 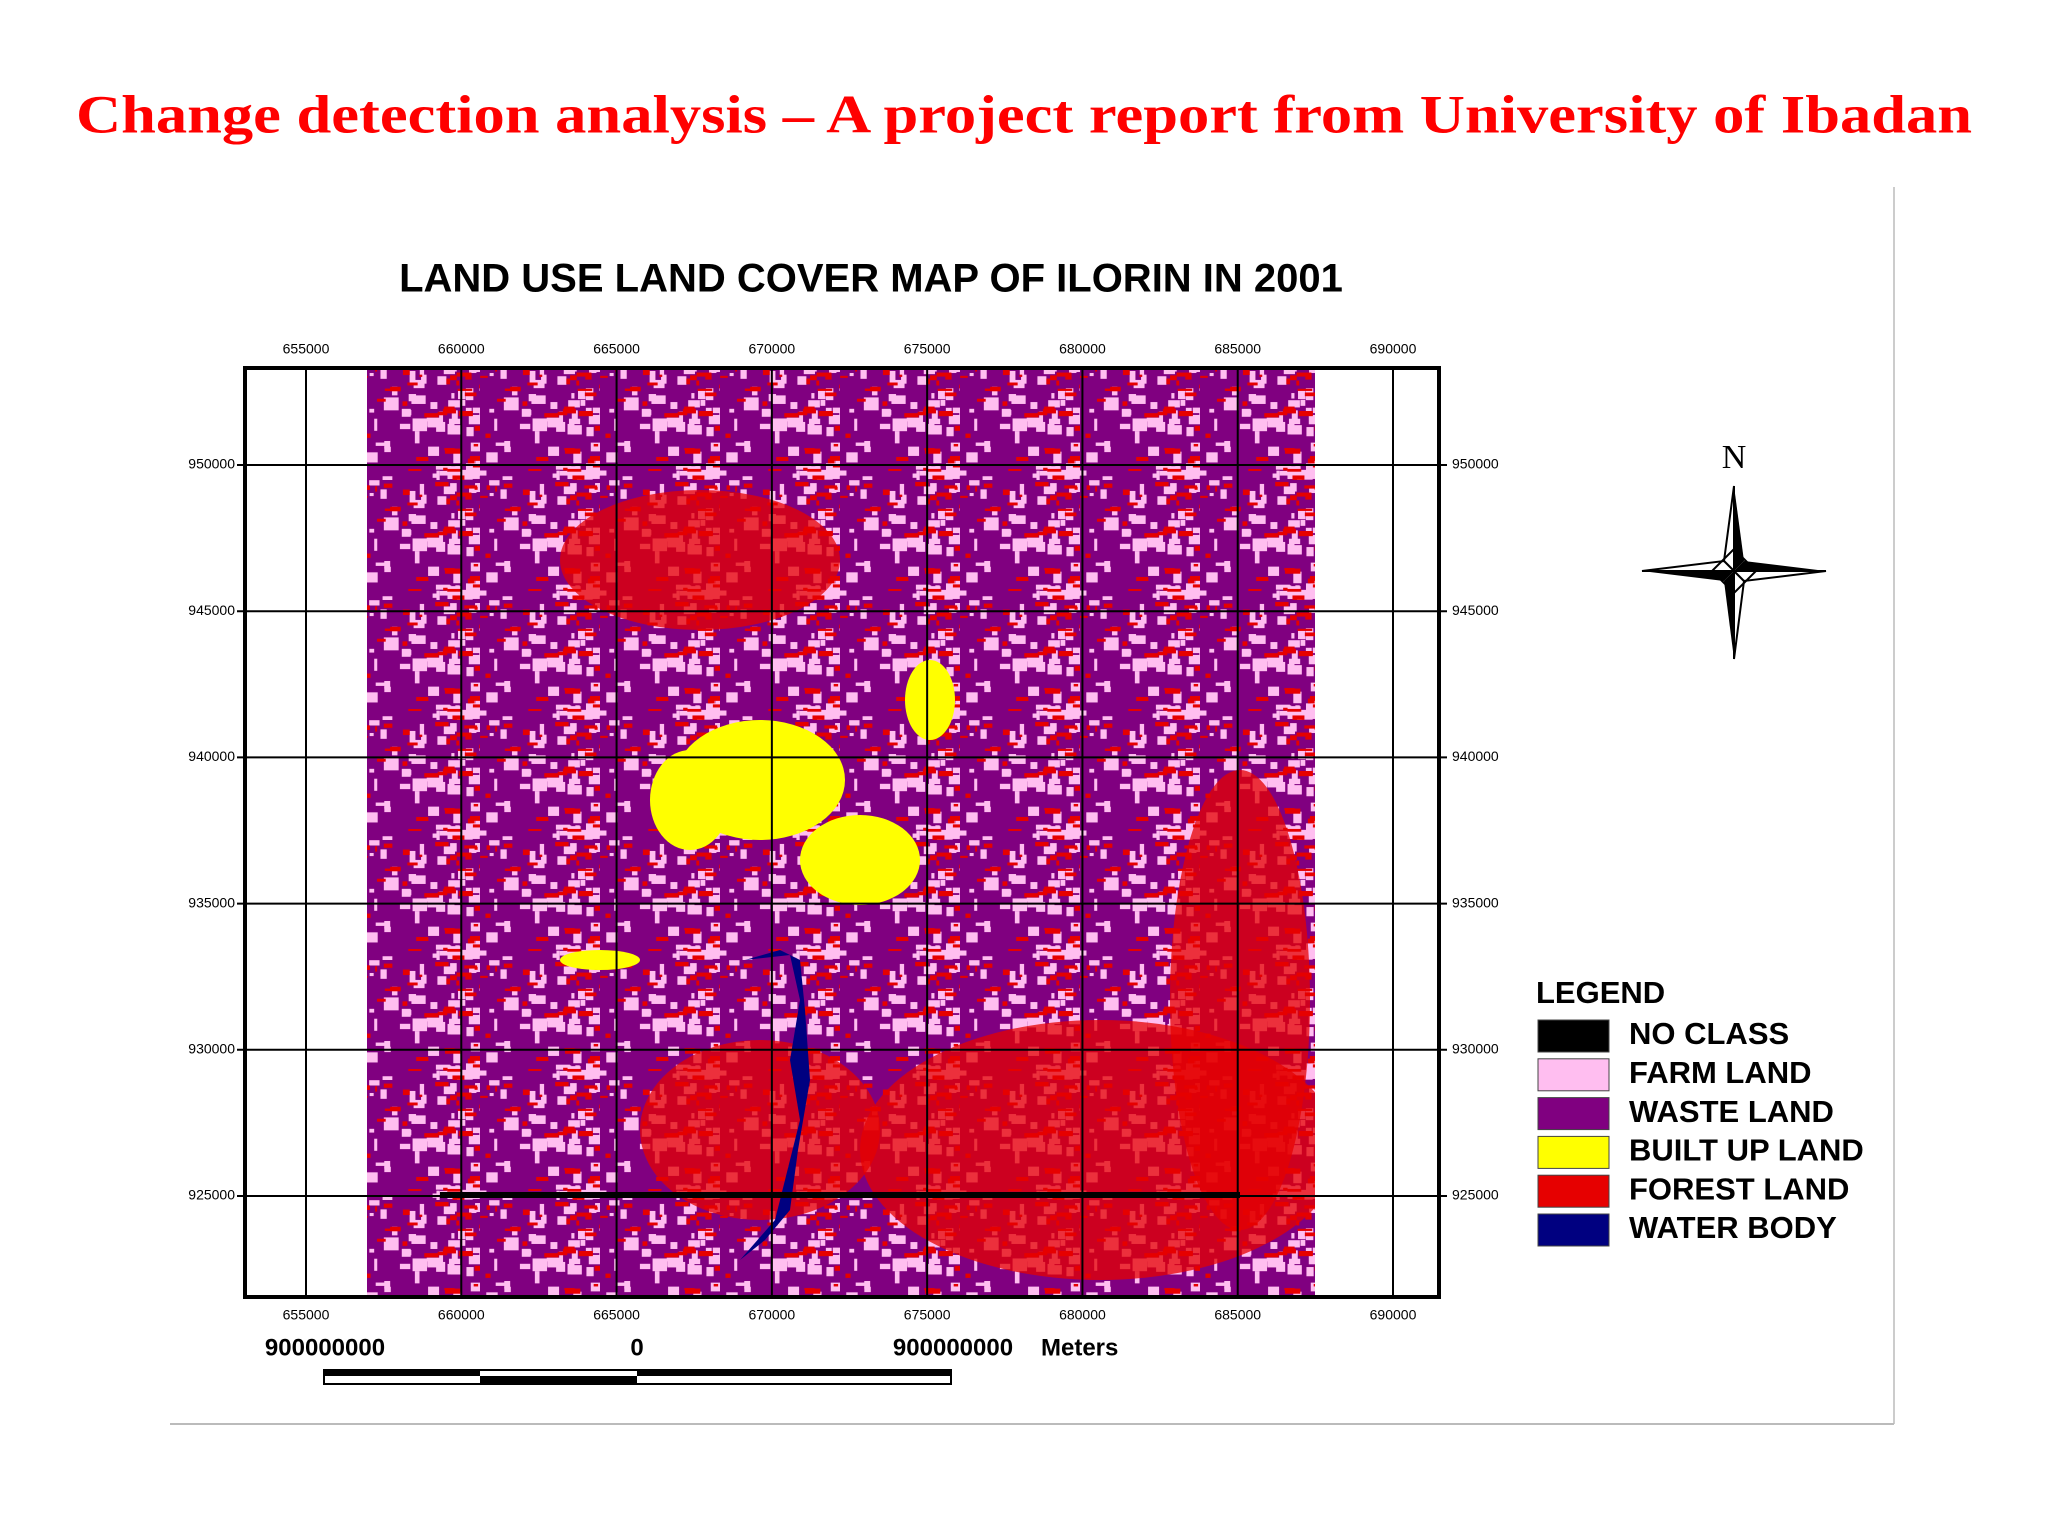 I want to click on north-arrow, so click(x=1734, y=572).